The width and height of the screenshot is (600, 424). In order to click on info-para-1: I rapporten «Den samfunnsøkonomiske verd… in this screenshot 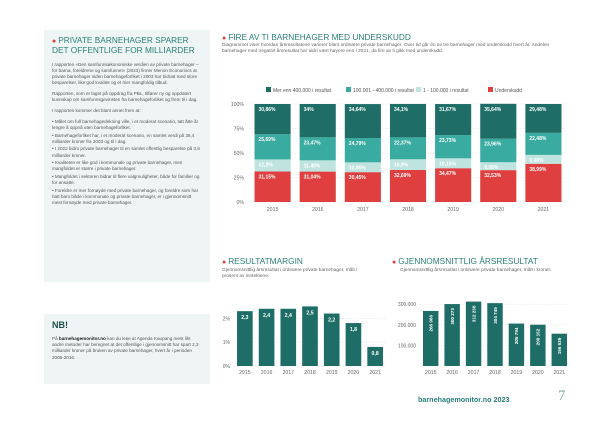, I will do `click(125, 73)`.